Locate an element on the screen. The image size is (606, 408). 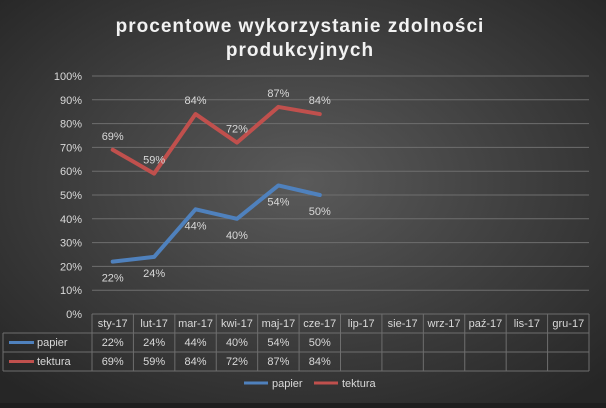
table-series-name: tektura is located at coordinates (54, 362).